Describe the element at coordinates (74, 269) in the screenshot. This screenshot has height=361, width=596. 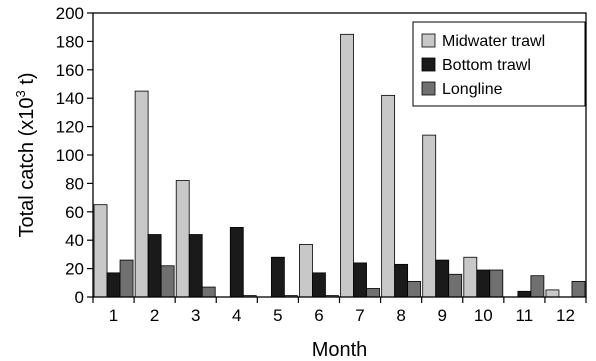
I see `y-tick-label: 20` at that location.